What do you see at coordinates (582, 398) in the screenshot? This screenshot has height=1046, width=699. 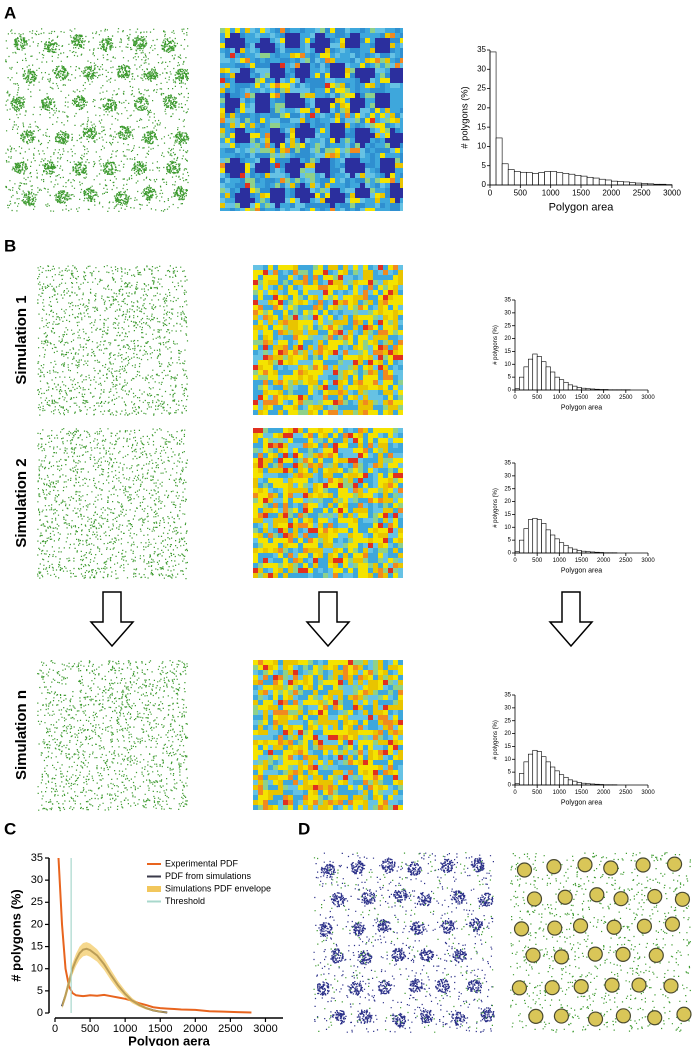 I see `x-tick-label: 1500` at bounding box center [582, 398].